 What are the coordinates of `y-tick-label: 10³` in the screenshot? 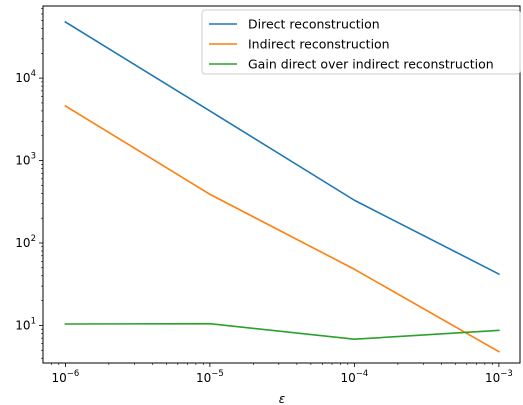 It's located at (25, 160).